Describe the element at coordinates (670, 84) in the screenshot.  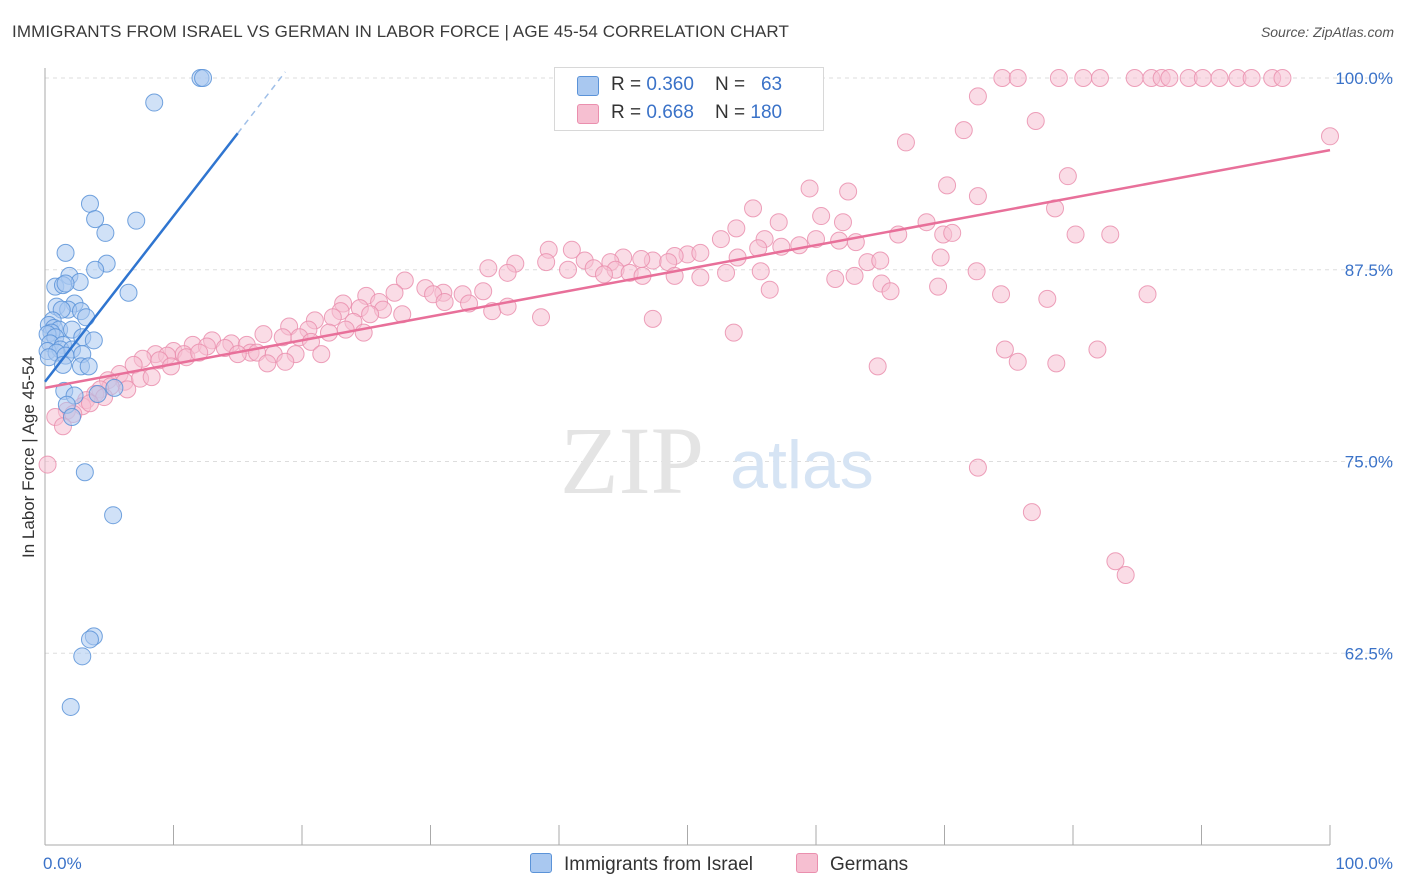
I see `legend-r-value-israel: 0.360` at that location.